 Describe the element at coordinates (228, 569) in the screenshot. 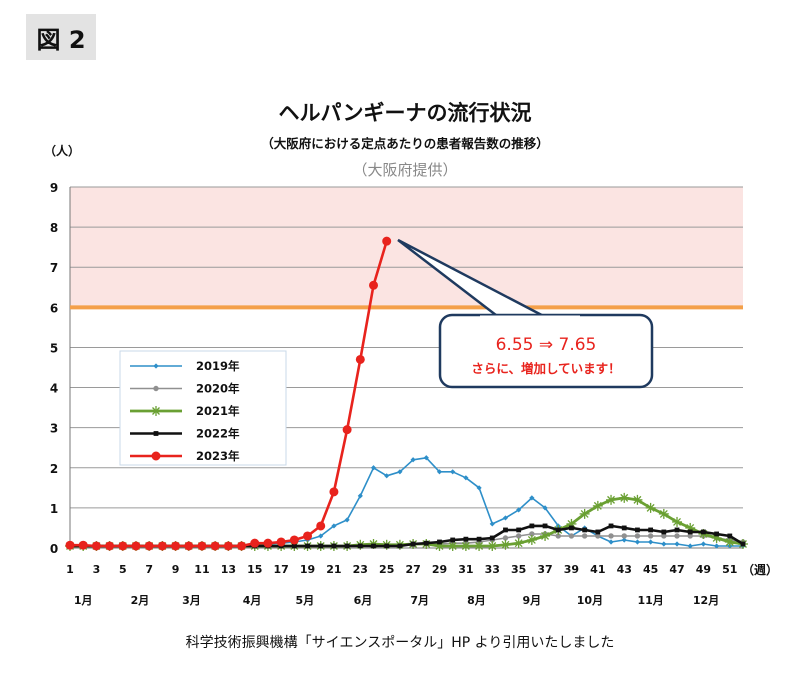

I see `x-tick-label: 13` at that location.